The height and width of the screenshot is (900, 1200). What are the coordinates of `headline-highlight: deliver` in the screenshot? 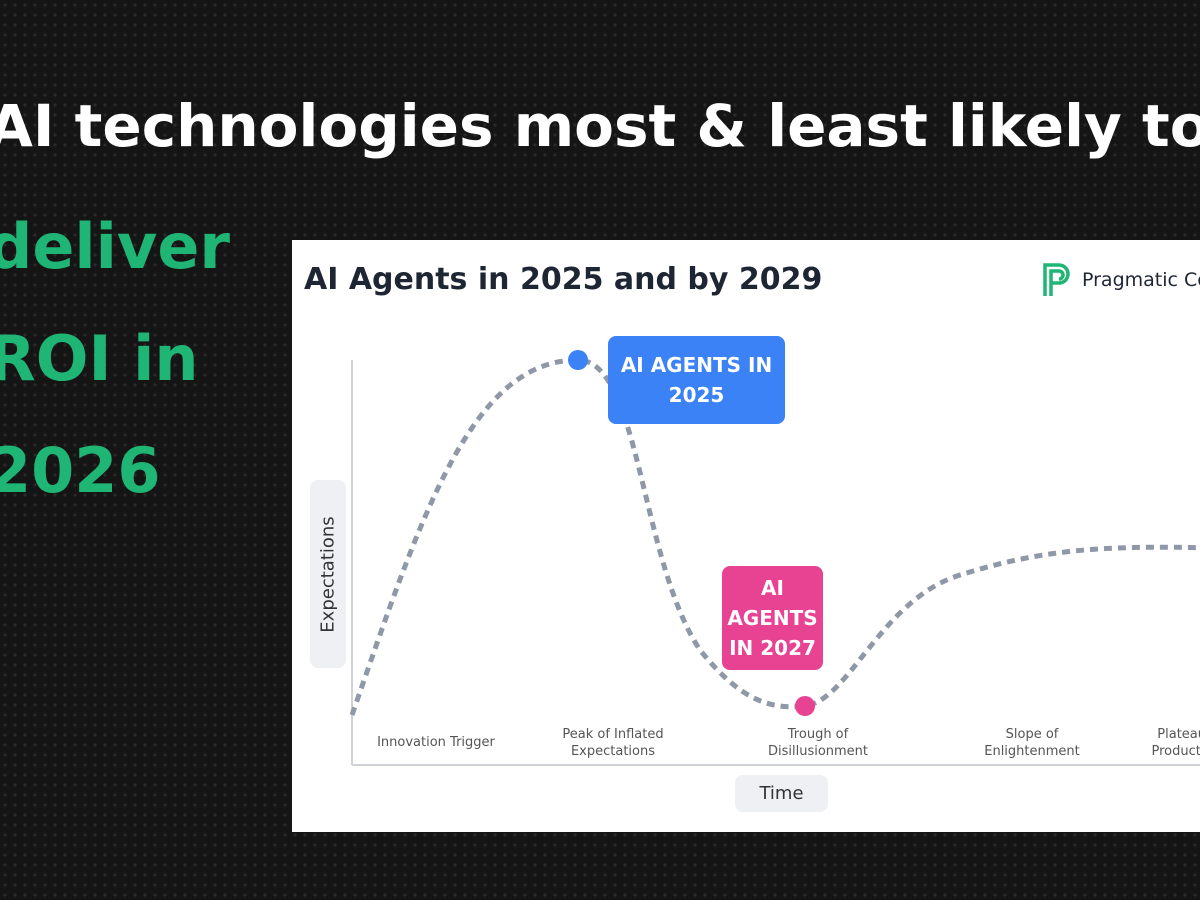 It's located at (115, 246).